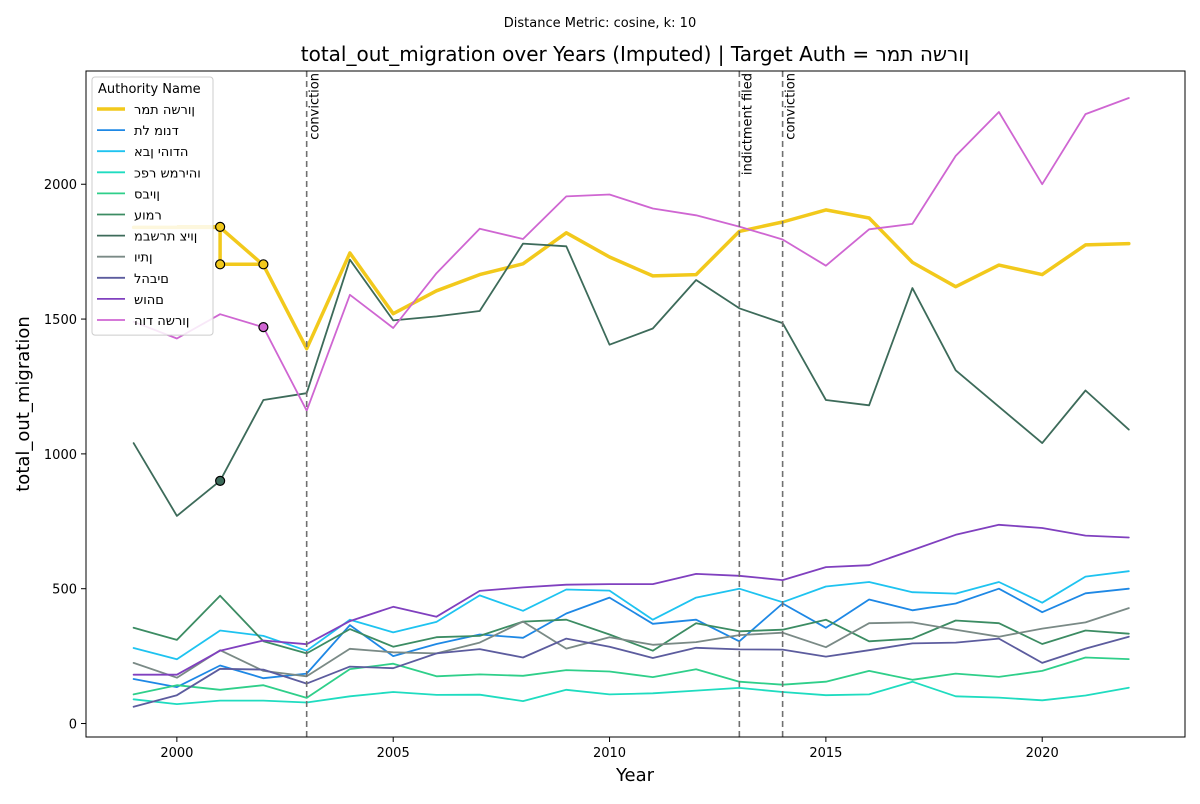  Describe the element at coordinates (393, 753) in the screenshot. I see `x-tick-label: 2005` at that location.